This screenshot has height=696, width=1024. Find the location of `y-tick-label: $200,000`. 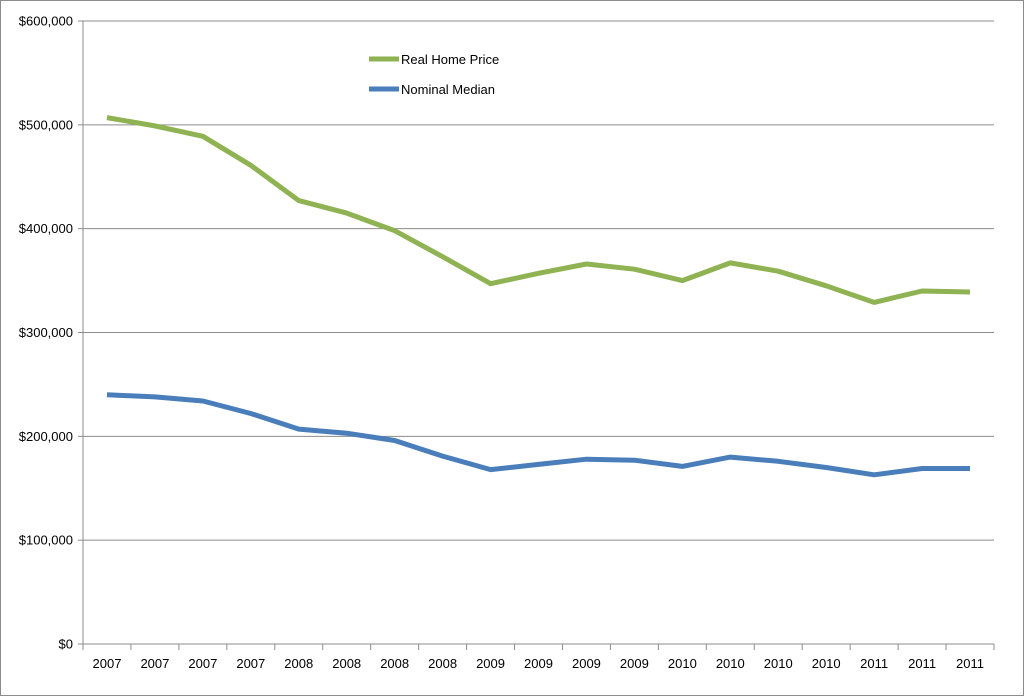

y-tick-label: $200,000 is located at coordinates (46, 436).